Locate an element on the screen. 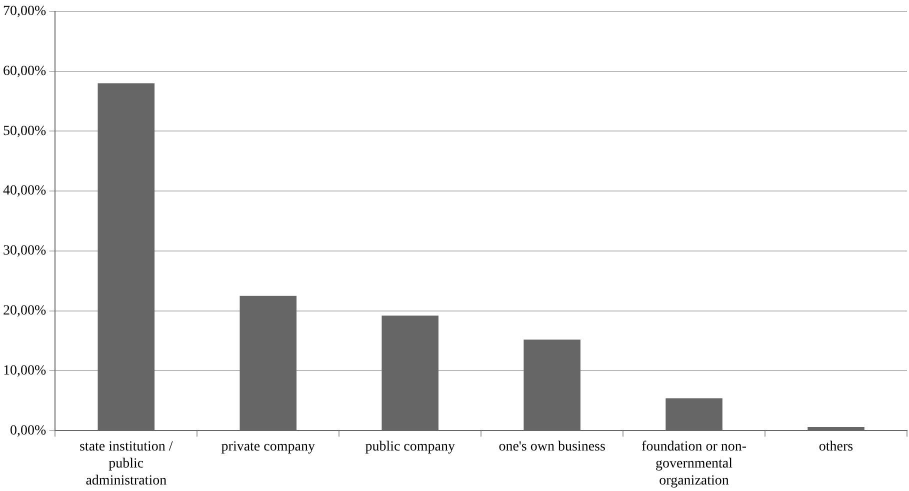 This screenshot has height=491, width=909. x-tick-label: public company is located at coordinates (410, 447).